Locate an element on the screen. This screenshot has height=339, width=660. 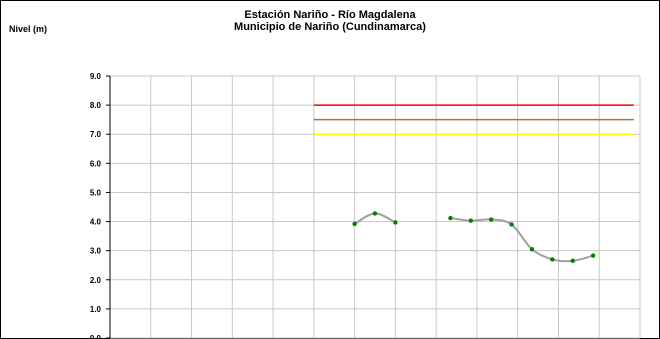
series is located at coordinates (474, 237).